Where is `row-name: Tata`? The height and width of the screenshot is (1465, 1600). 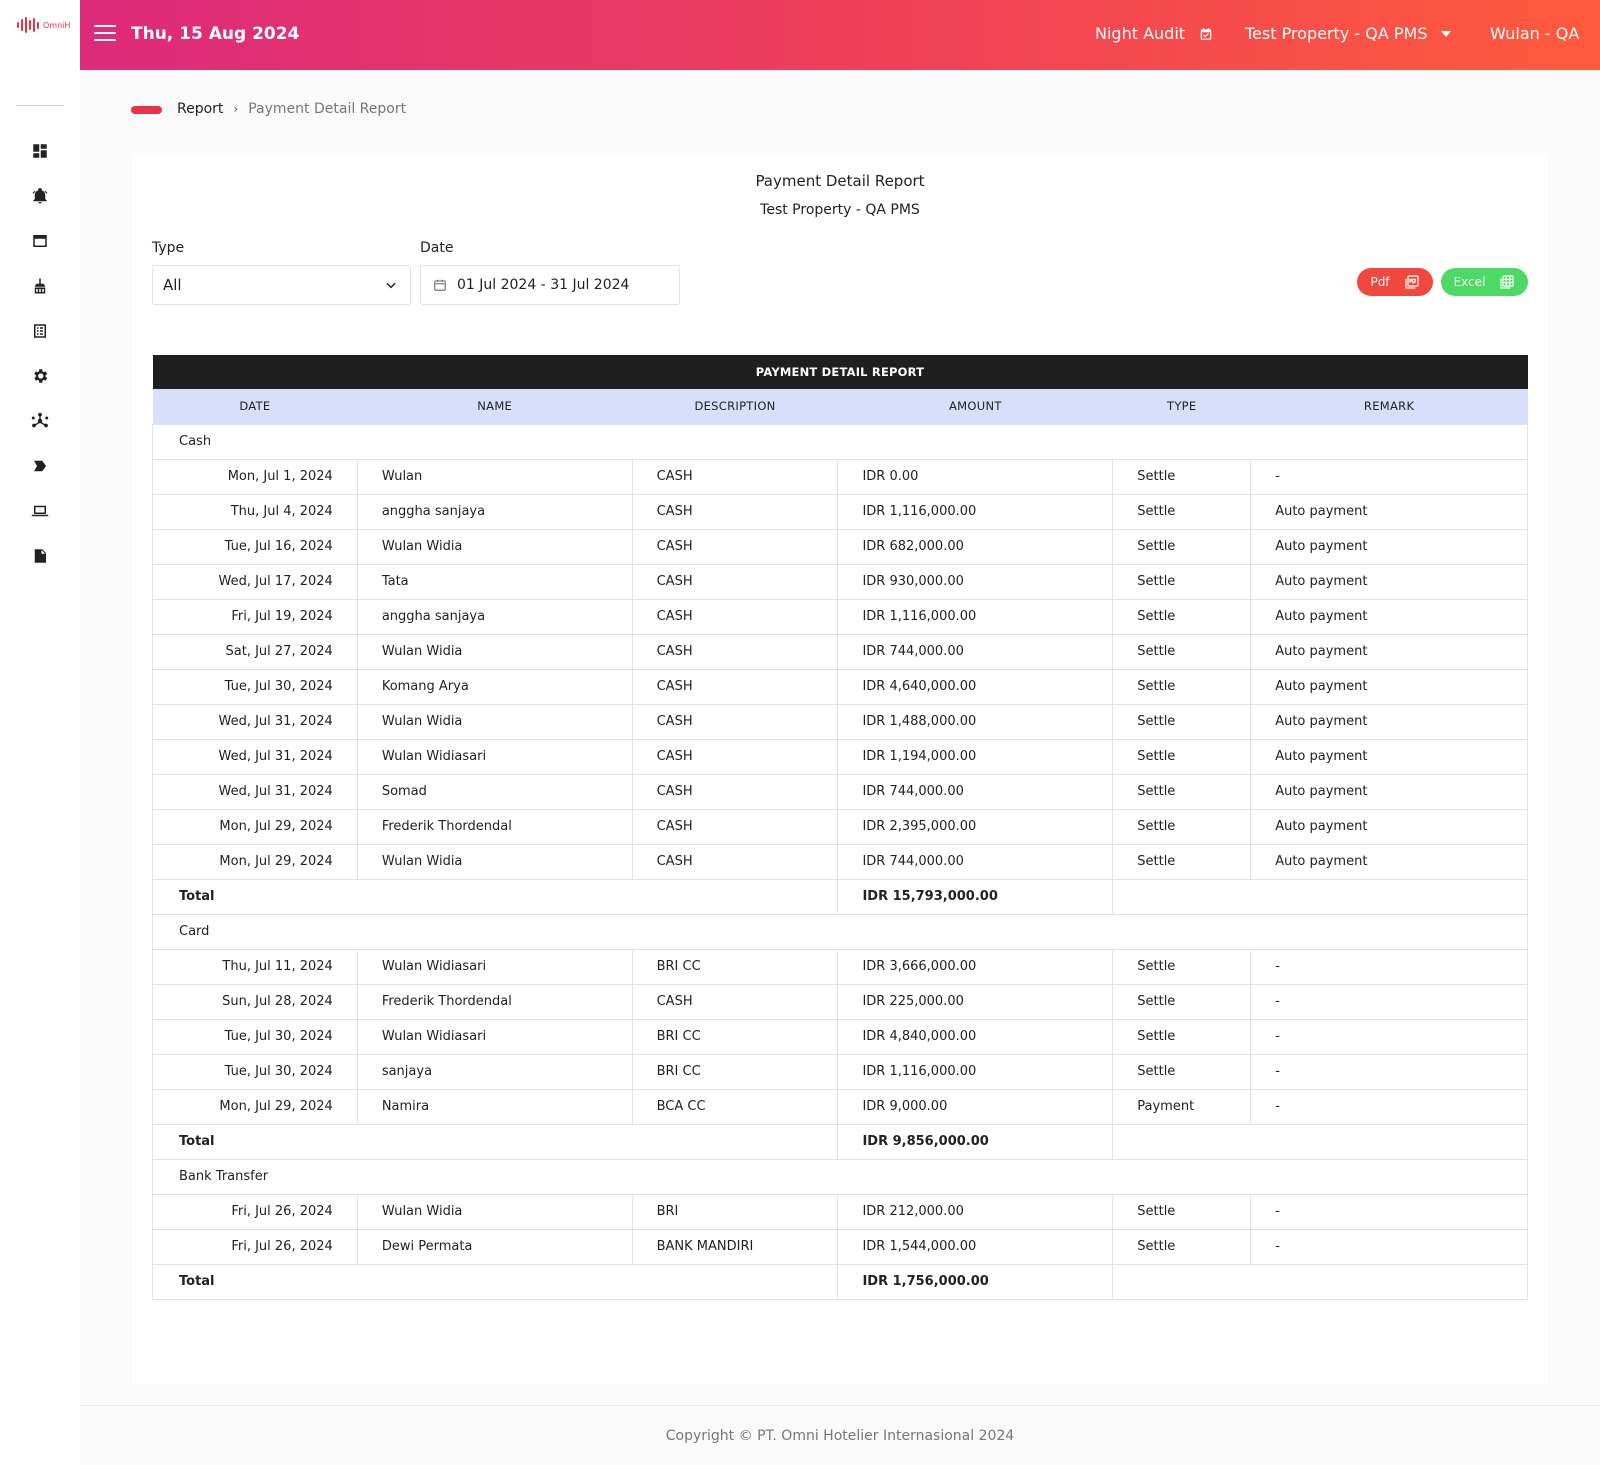
row-name: Tata is located at coordinates (494, 581).